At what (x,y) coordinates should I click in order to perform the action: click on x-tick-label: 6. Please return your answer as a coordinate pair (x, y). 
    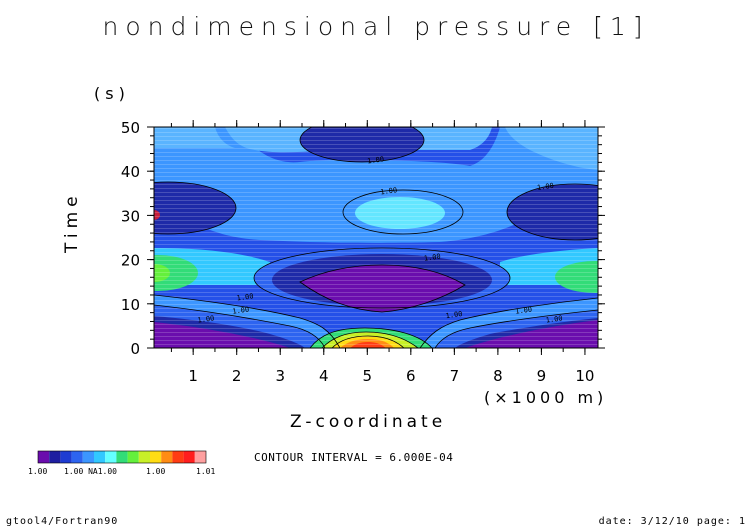
    Looking at the image, I should click on (411, 376).